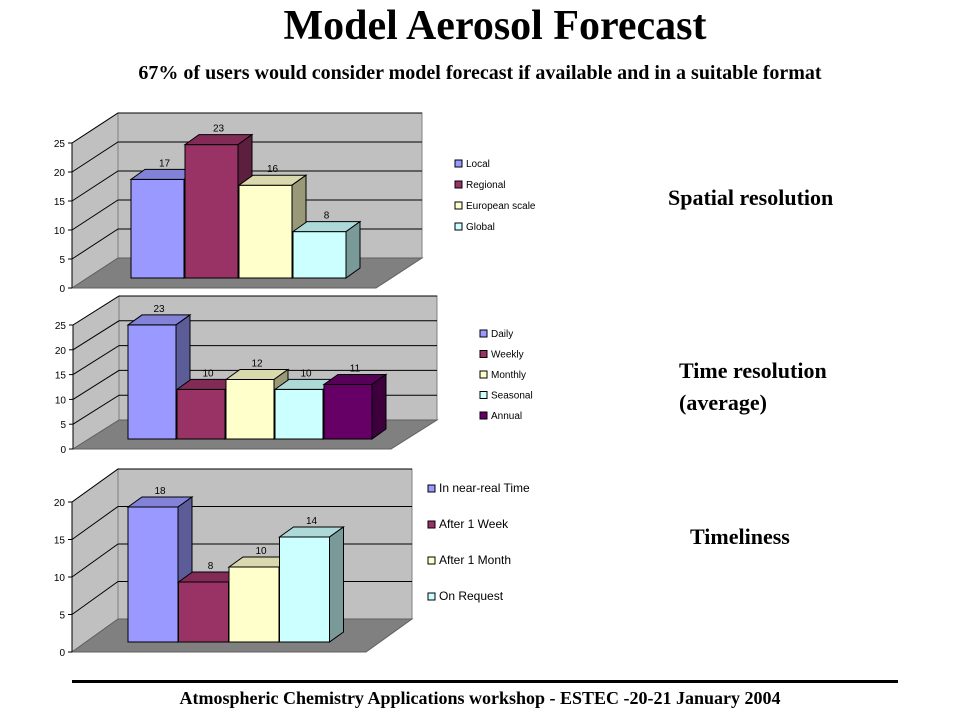 This screenshot has height=720, width=960. What do you see at coordinates (485, 681) in the screenshot?
I see `footer-divider` at bounding box center [485, 681].